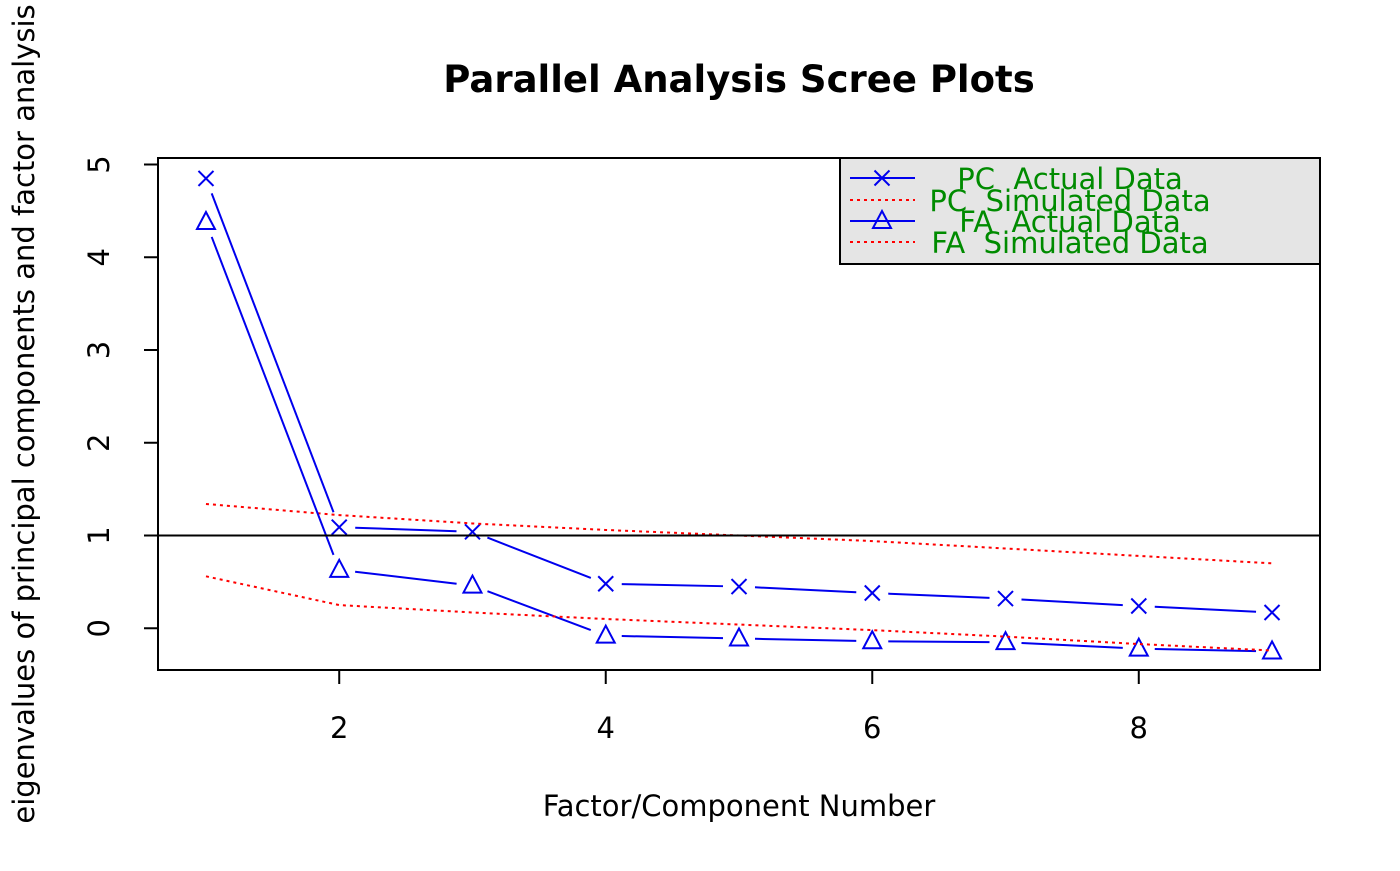 The image size is (1400, 871). I want to click on legend-item: FA Actual Data, so click(1015, 222).